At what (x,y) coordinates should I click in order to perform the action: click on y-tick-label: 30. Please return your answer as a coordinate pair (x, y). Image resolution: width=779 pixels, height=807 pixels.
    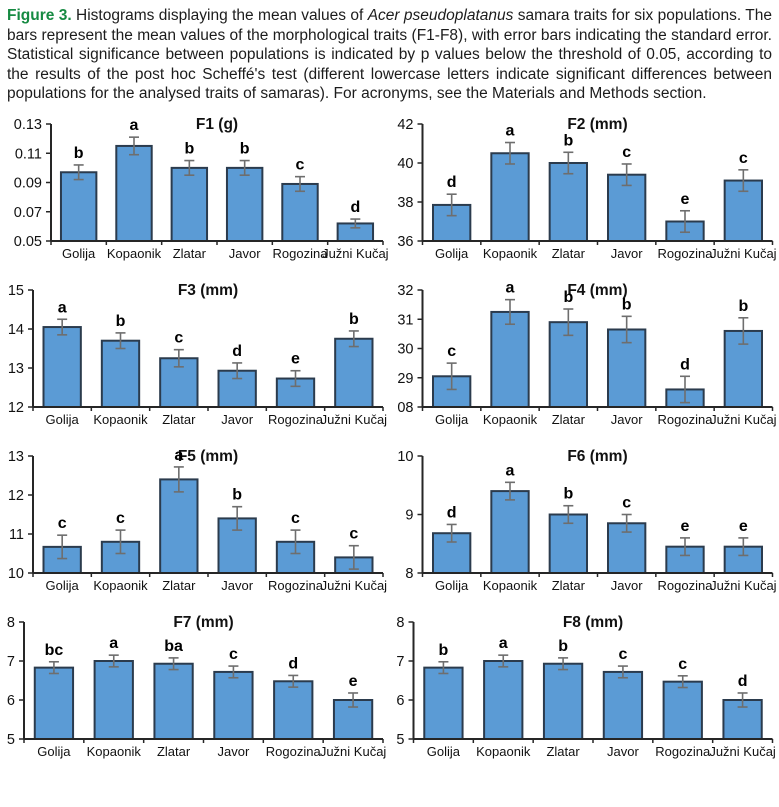
    Looking at the image, I should click on (405, 349).